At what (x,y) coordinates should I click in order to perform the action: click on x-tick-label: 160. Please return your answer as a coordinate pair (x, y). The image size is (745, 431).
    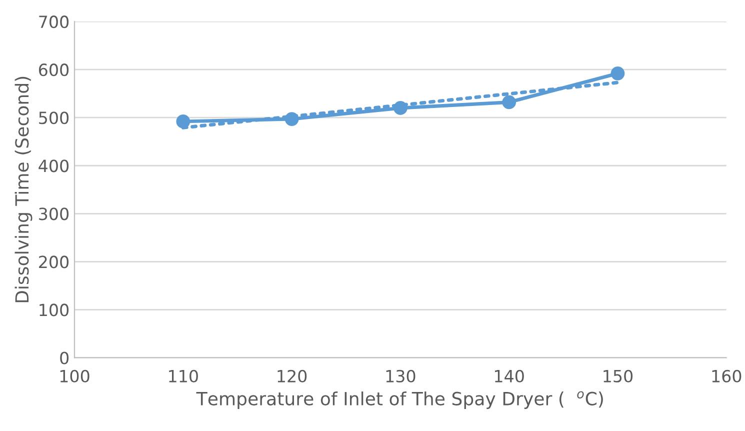
    Looking at the image, I should click on (727, 376).